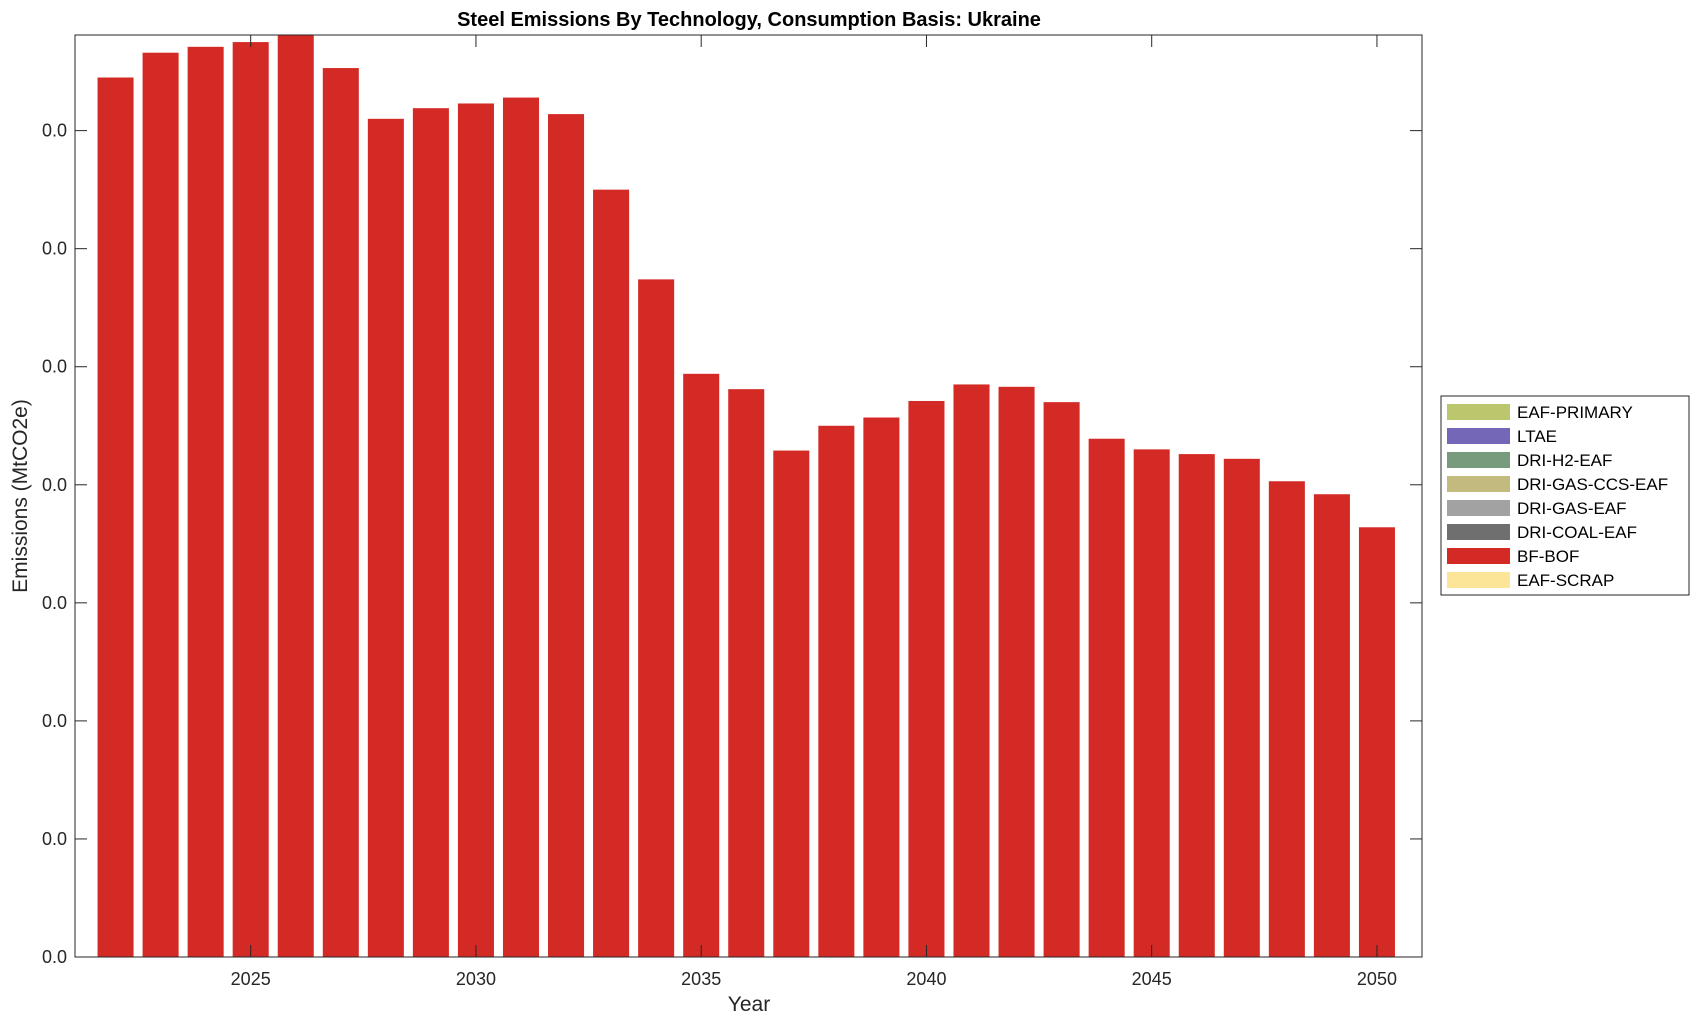  I want to click on bar-bf-bof-2024, so click(205, 502).